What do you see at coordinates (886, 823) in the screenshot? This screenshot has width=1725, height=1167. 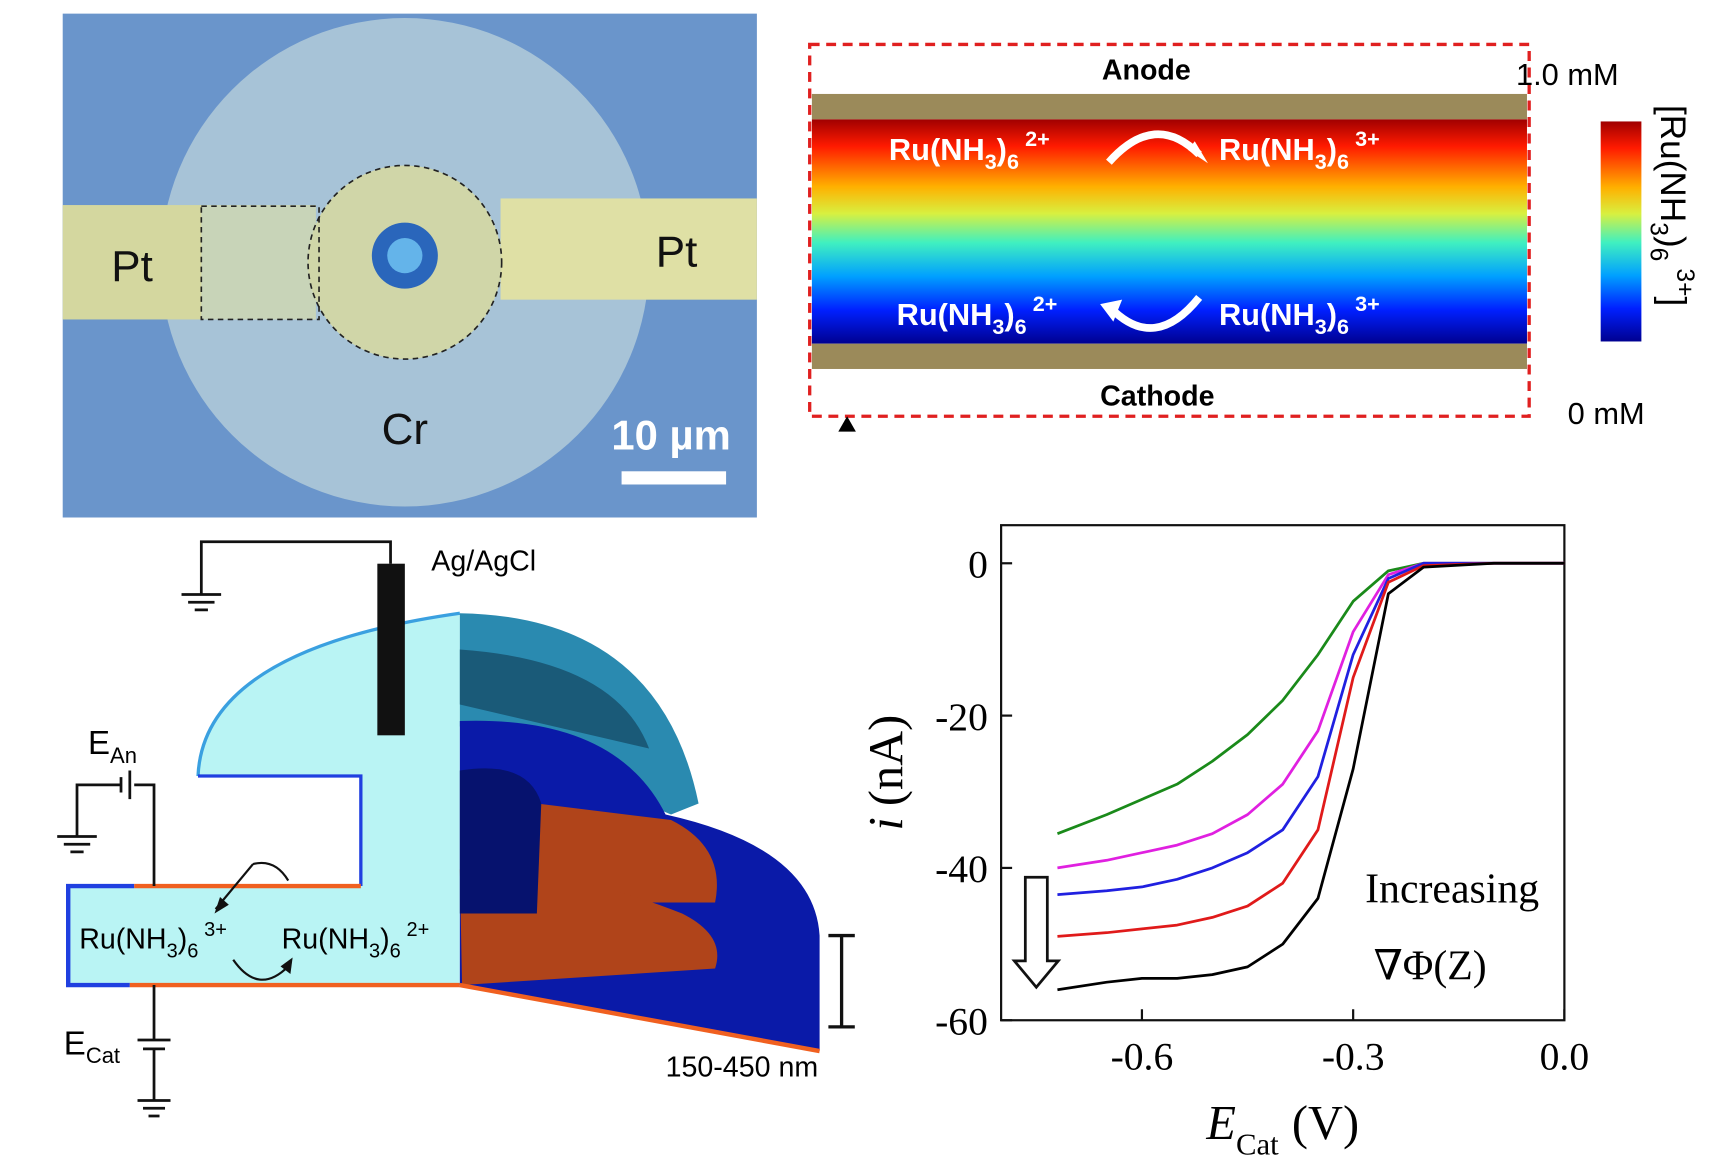 I see `text-part: i` at bounding box center [886, 823].